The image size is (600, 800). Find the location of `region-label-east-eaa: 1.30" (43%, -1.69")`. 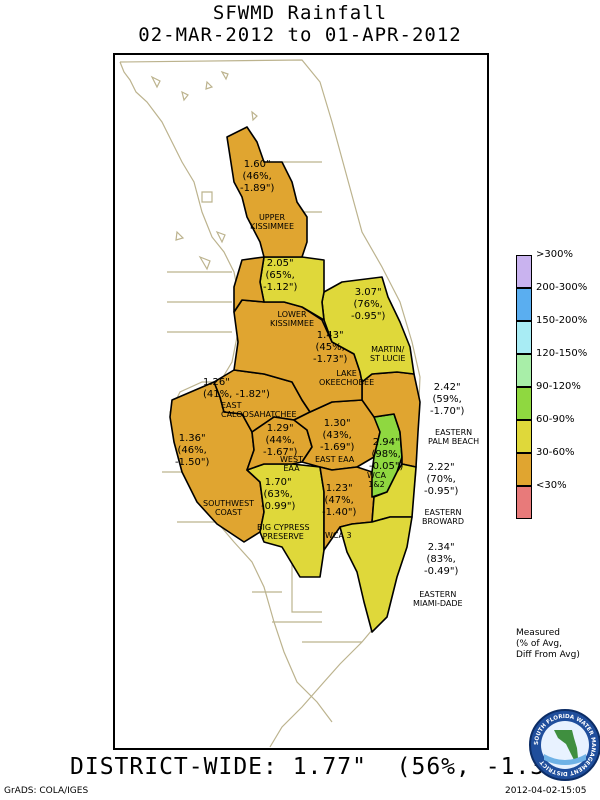

region-label-east-eaa: 1.30" (43%, -1.69") is located at coordinates (337, 435).